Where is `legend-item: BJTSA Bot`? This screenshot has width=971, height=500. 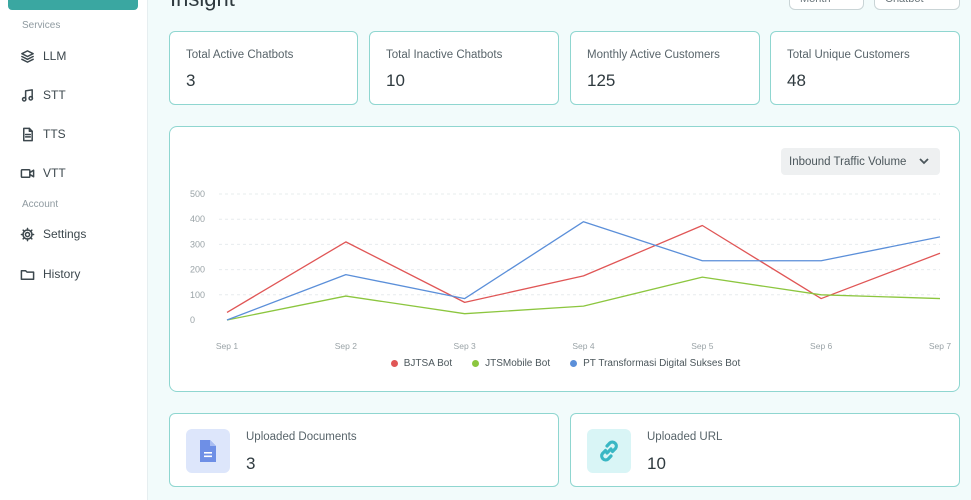 legend-item: BJTSA Bot is located at coordinates (421, 363).